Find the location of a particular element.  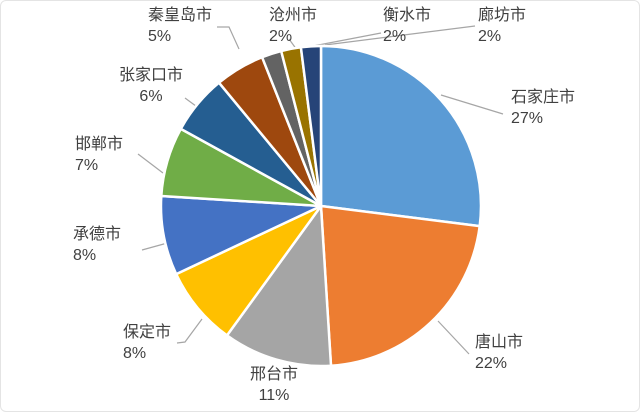

leader-line-shijiazhuang is located at coordinates (472, 104).